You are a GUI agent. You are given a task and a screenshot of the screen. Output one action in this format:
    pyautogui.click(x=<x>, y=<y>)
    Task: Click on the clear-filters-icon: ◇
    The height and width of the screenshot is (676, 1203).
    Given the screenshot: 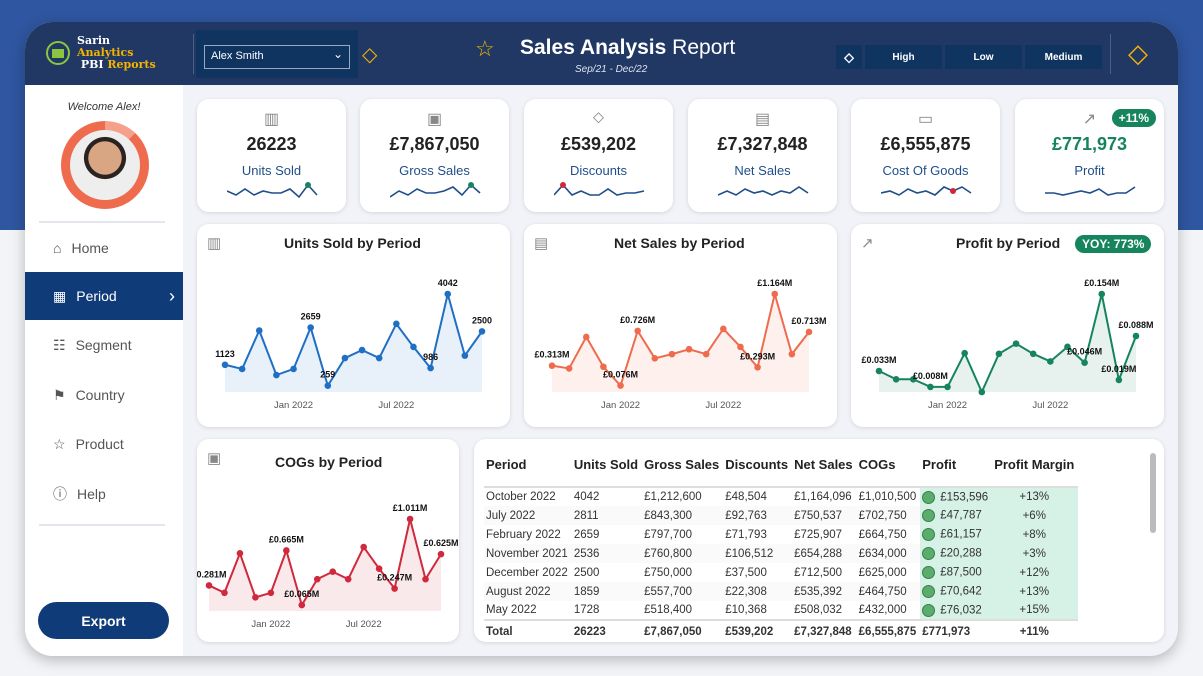 What is the action you would take?
    pyautogui.click(x=1138, y=53)
    